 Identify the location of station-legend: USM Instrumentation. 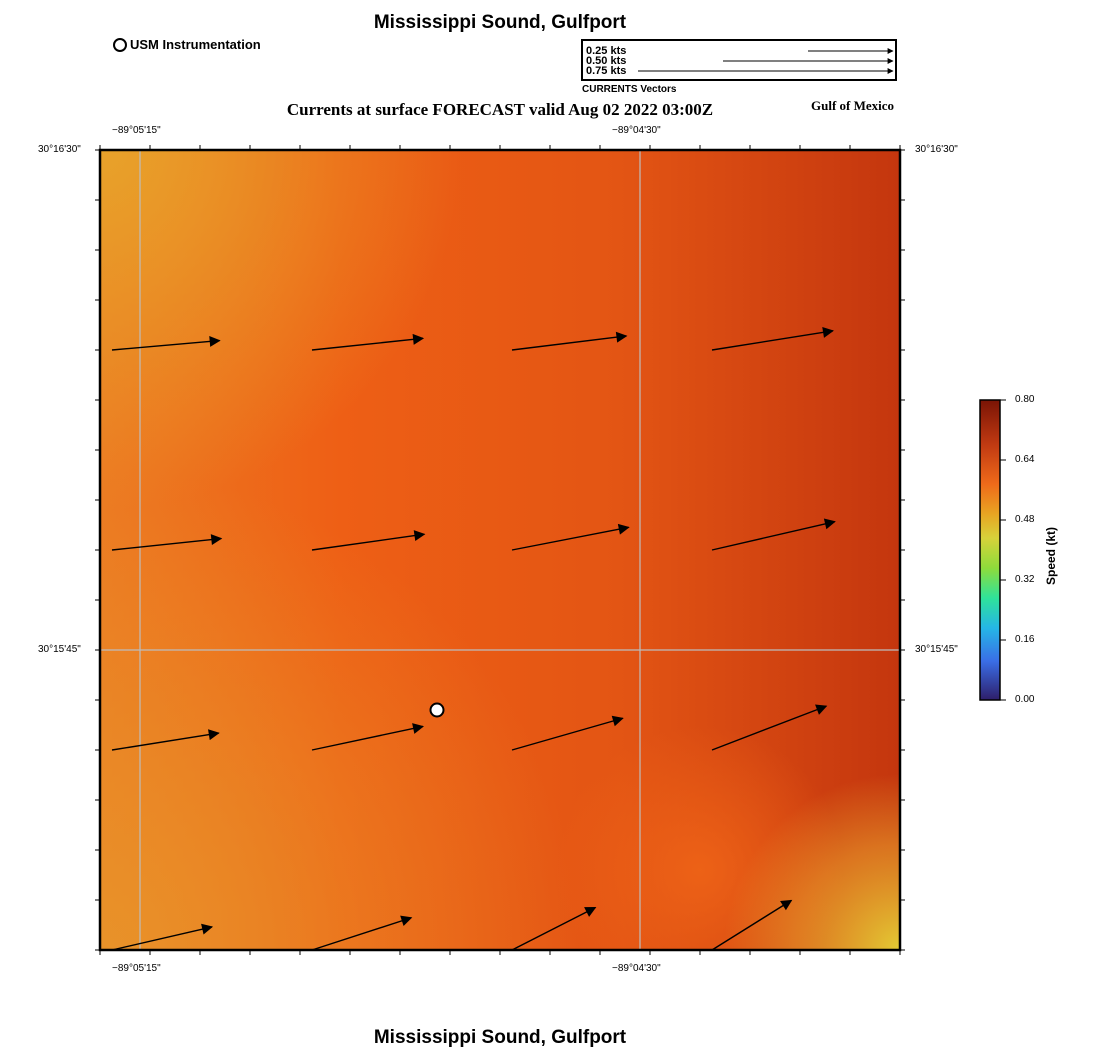
(213, 45).